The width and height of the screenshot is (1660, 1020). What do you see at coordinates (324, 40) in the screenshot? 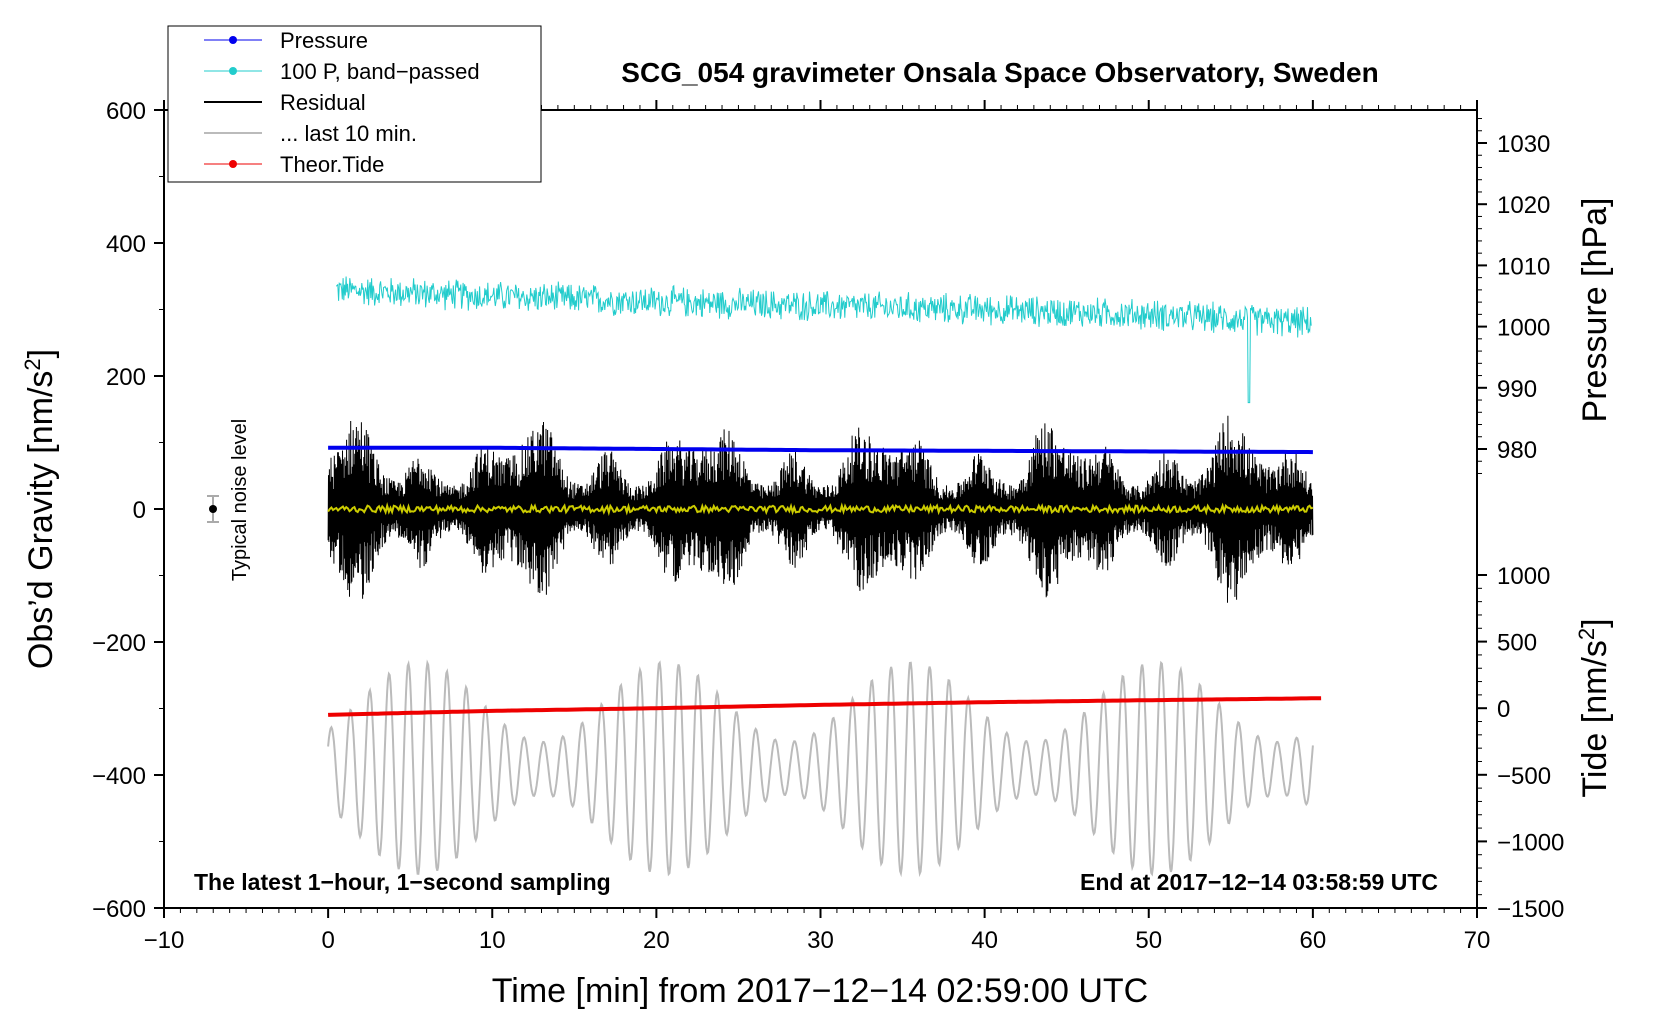
I see `legend-label: Pressure` at bounding box center [324, 40].